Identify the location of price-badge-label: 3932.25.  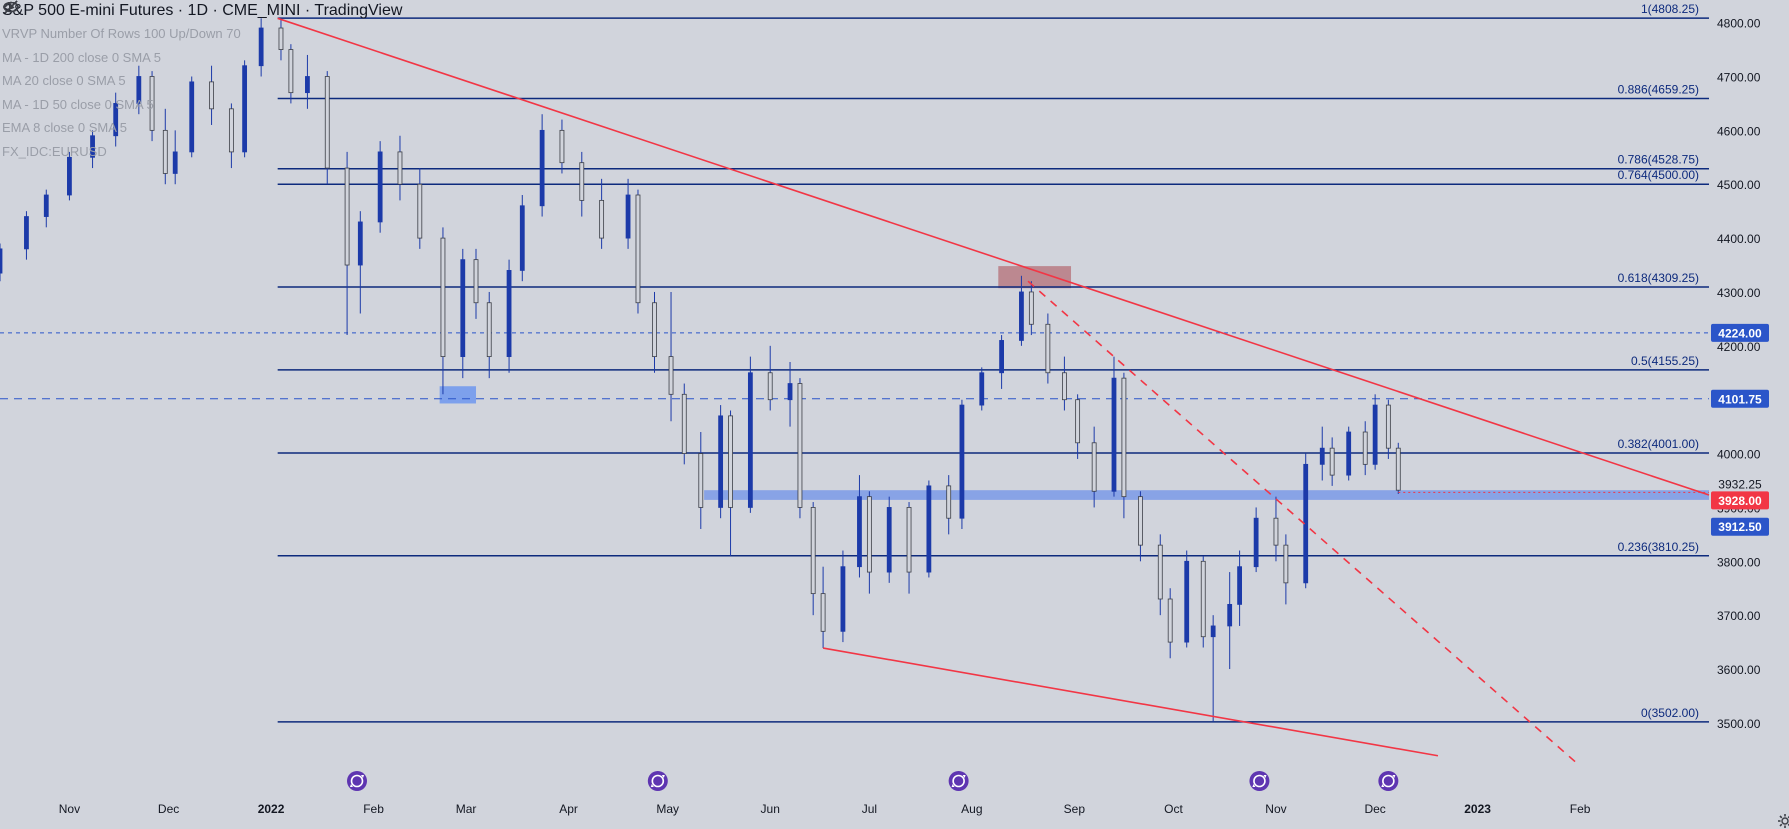
(1740, 485).